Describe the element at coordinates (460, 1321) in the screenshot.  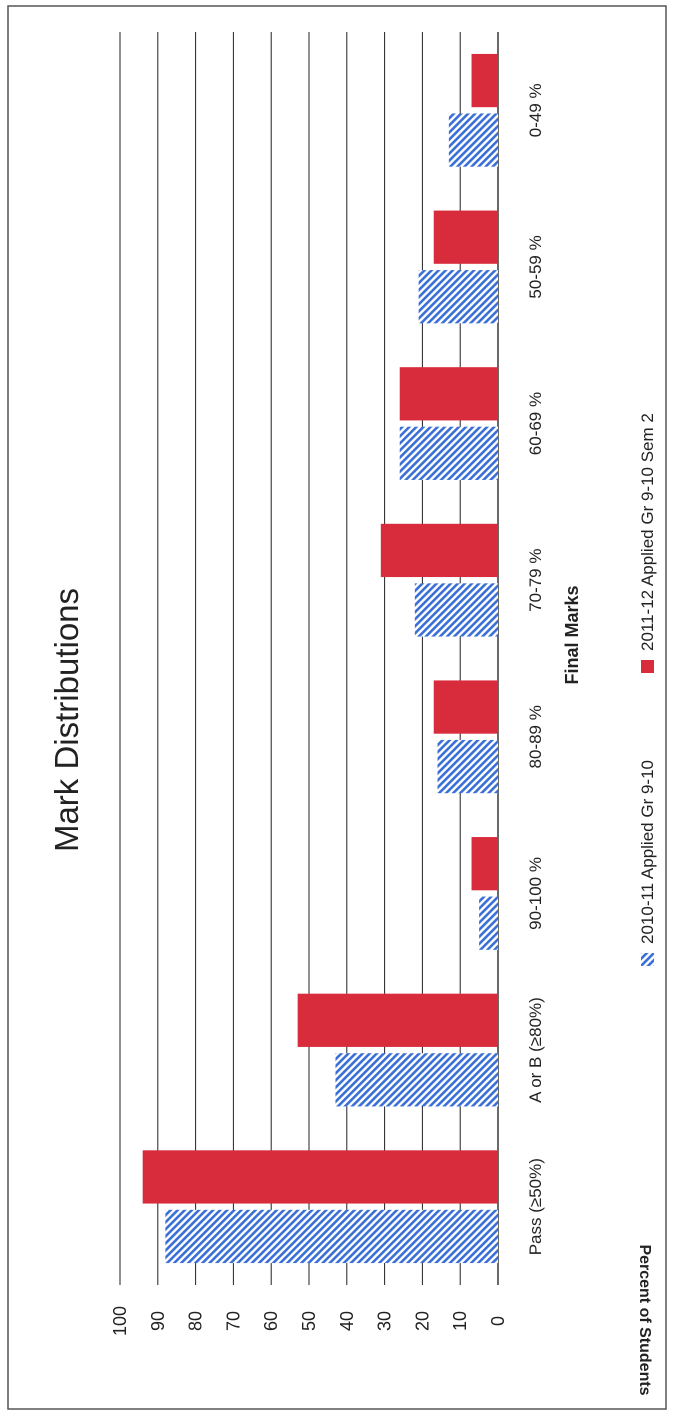
I see `y-tick-label: 10` at that location.